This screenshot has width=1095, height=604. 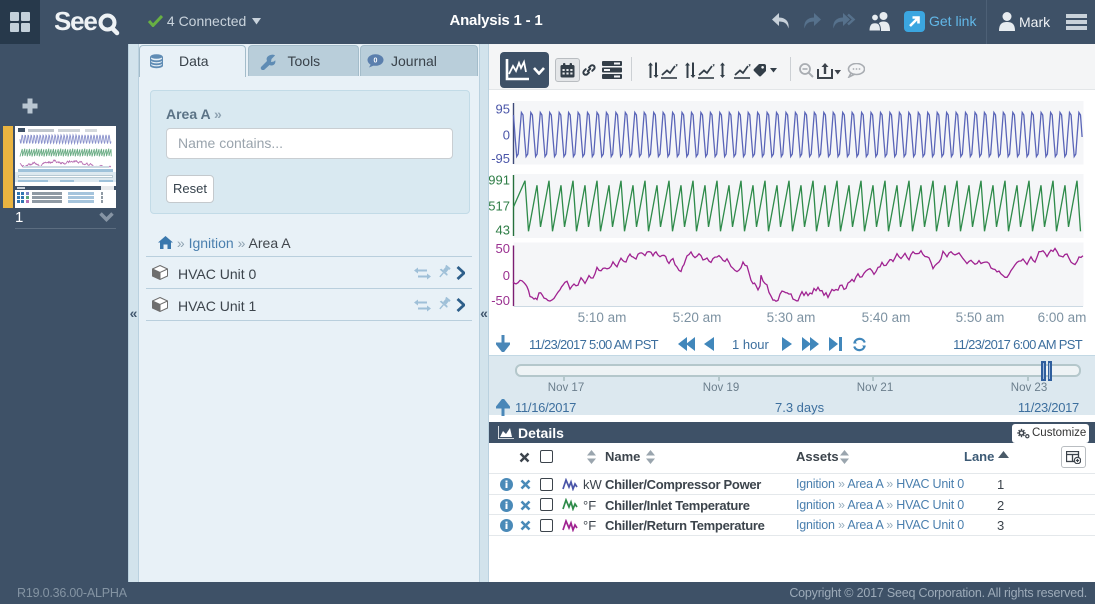 What do you see at coordinates (886, 317) in the screenshot?
I see `svg-text: 5:40 am` at bounding box center [886, 317].